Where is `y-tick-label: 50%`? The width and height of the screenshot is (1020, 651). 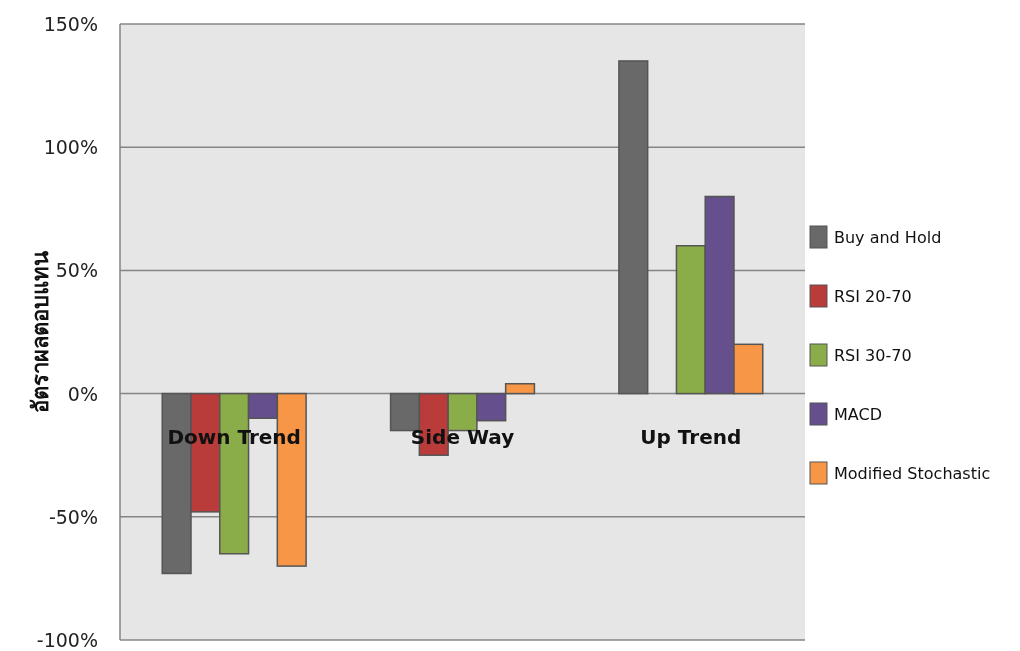
y-tick-label: 50% is located at coordinates (76, 270).